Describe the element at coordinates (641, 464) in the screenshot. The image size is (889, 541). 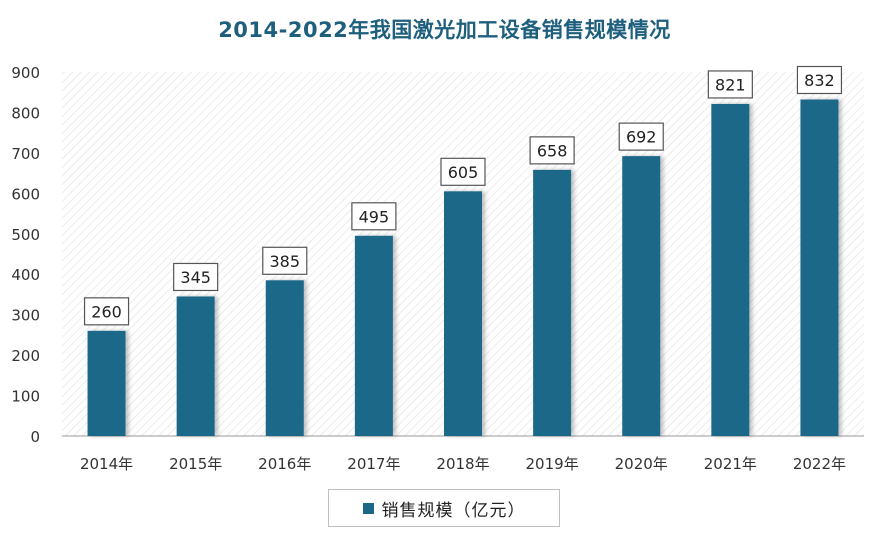
I see `x-tick-label: 2020年` at that location.